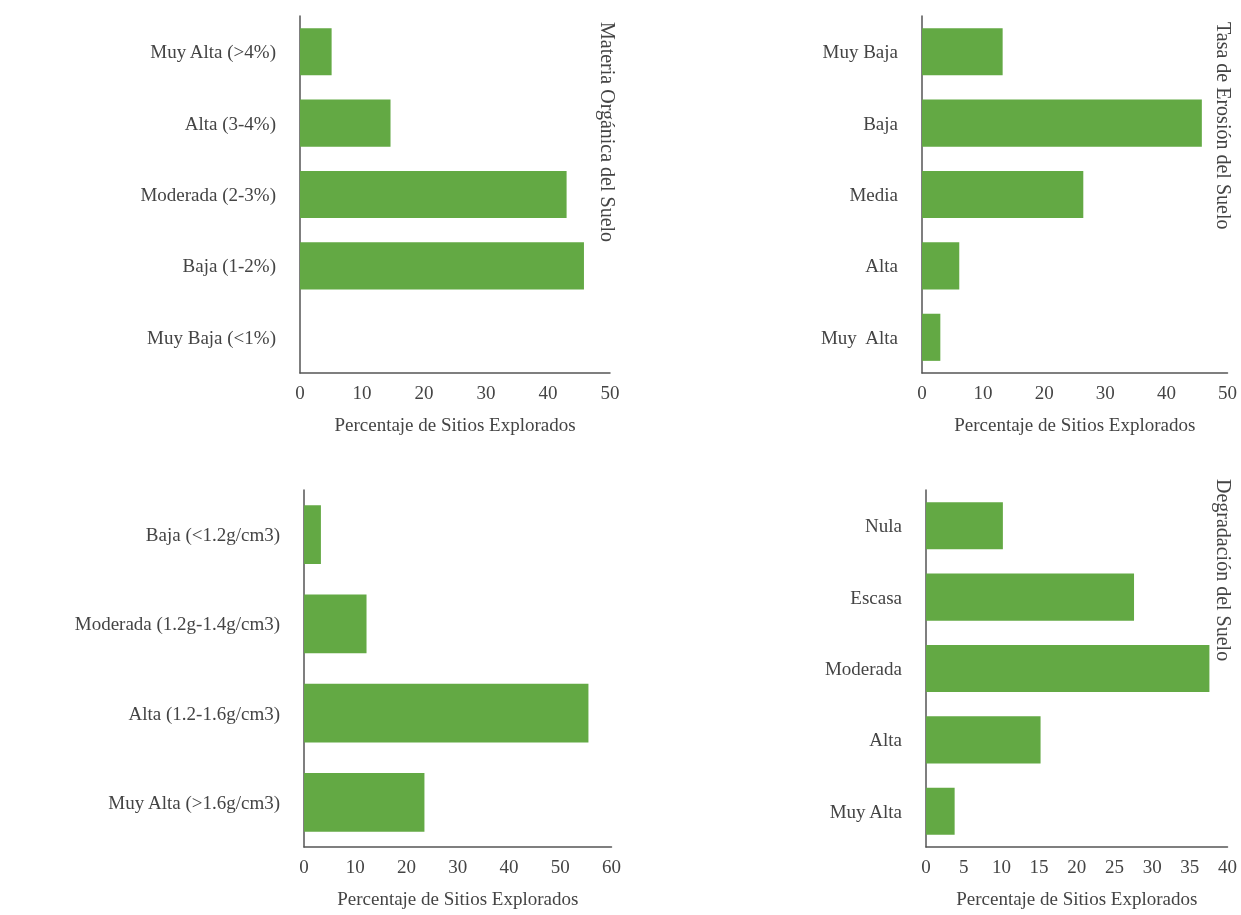 The height and width of the screenshot is (915, 1241). I want to click on y-tick-label: Muy Baja, so click(860, 52).